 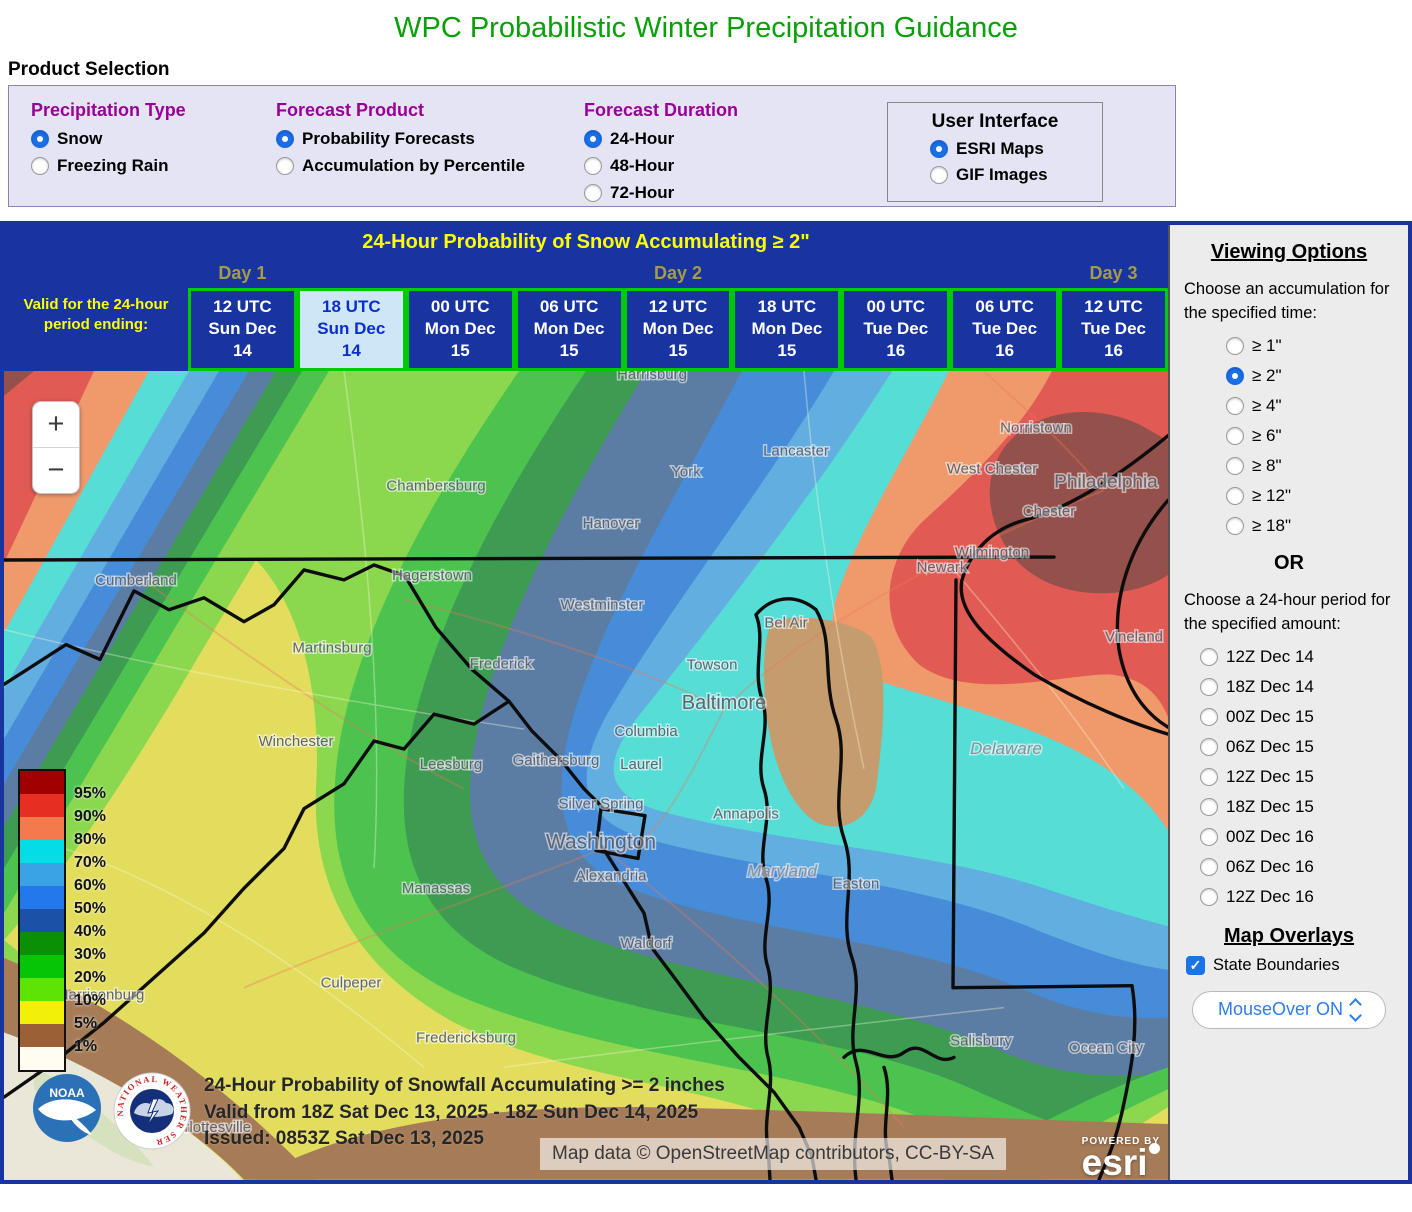 I want to click on option-label: ESRI Maps, so click(x=1000, y=148).